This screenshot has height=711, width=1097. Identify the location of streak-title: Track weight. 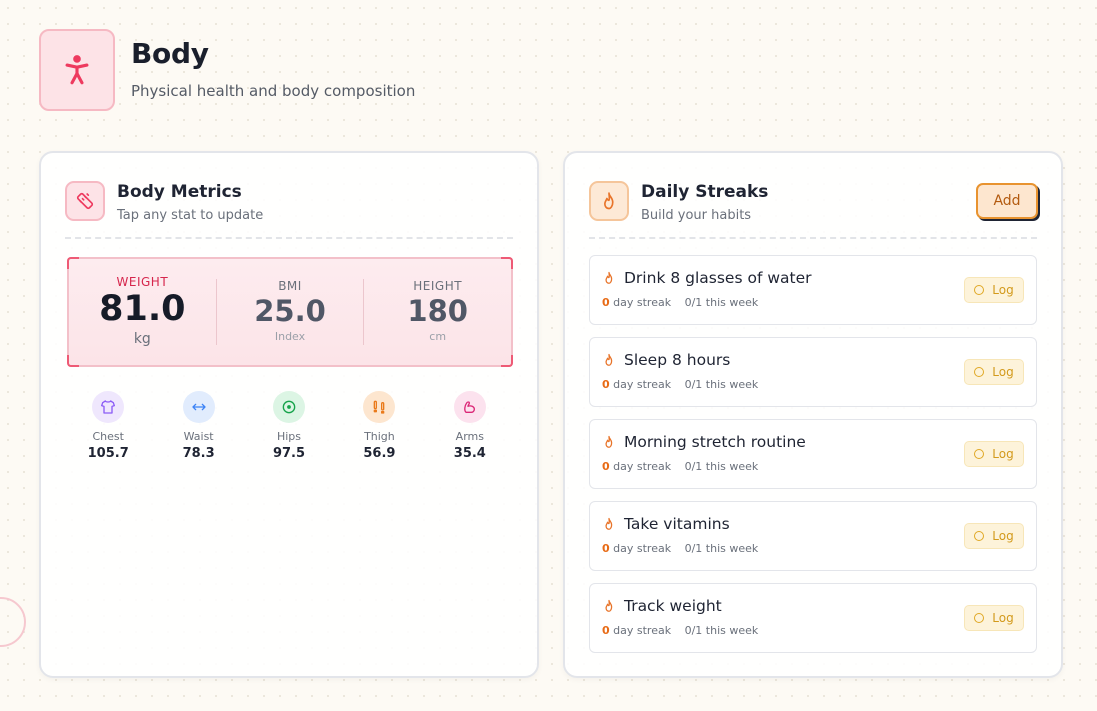
(662, 606).